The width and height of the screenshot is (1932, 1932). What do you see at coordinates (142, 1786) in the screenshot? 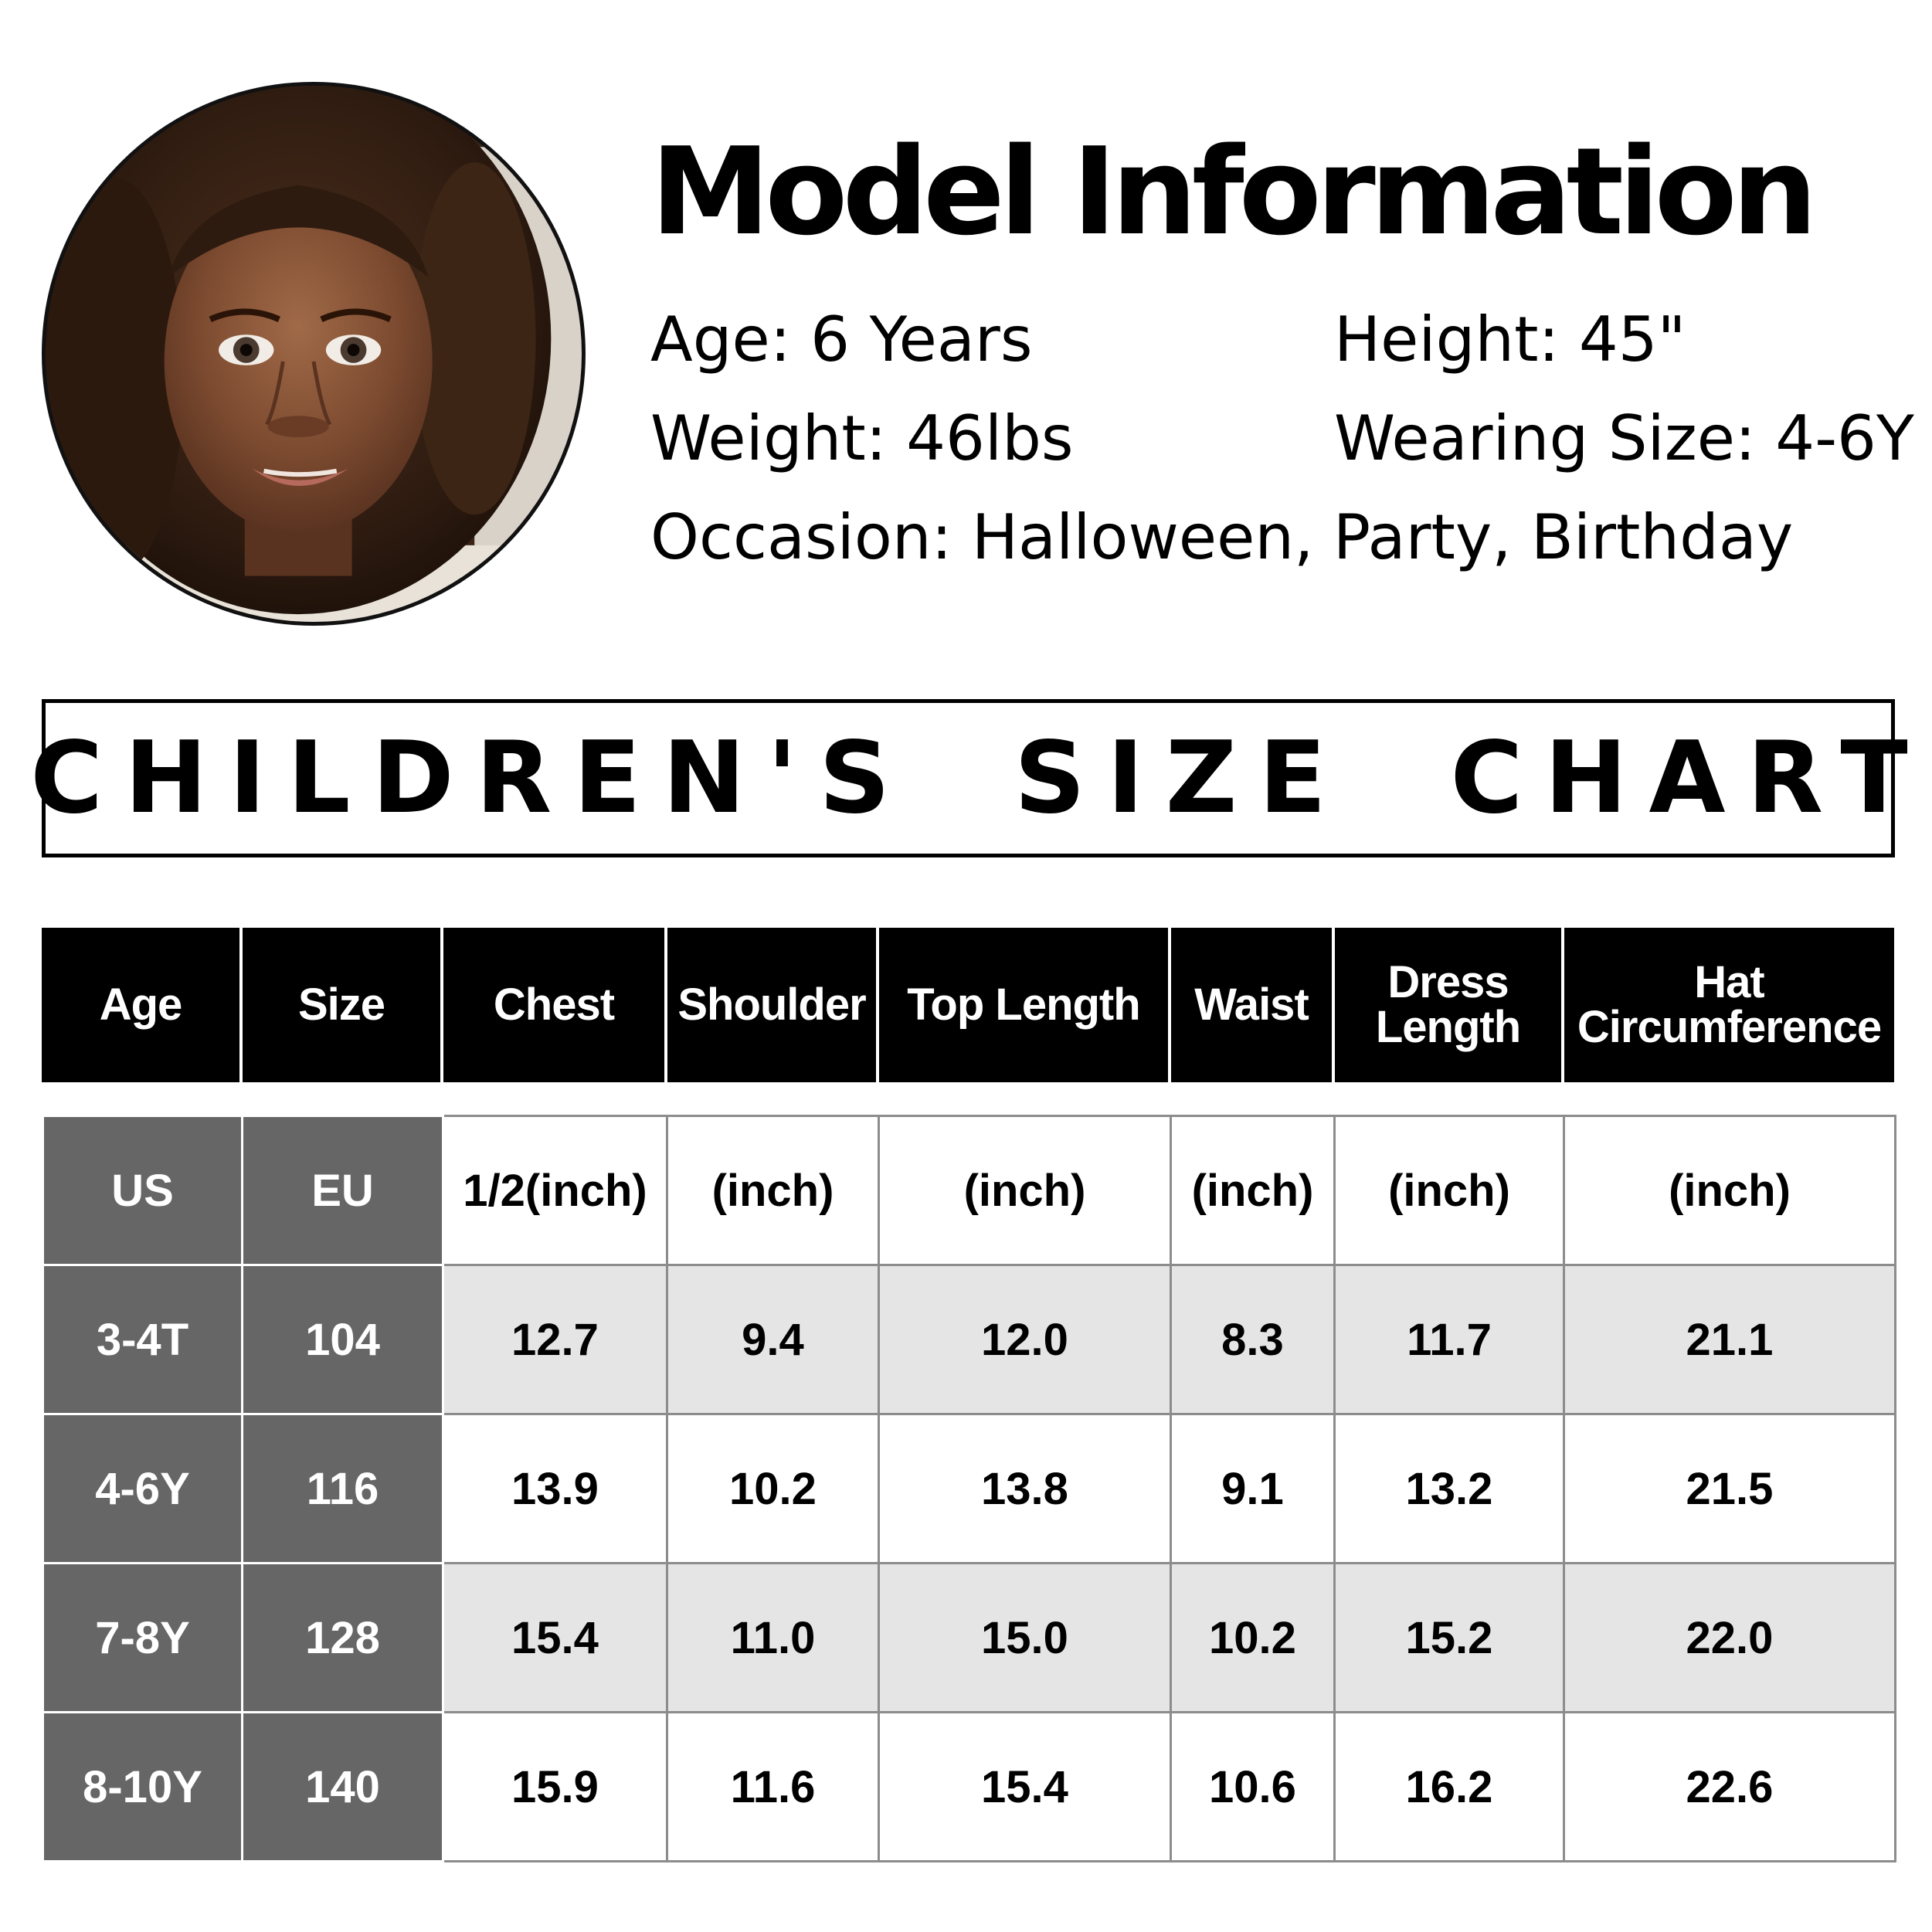
I see `table-cell: 8-10Y` at bounding box center [142, 1786].